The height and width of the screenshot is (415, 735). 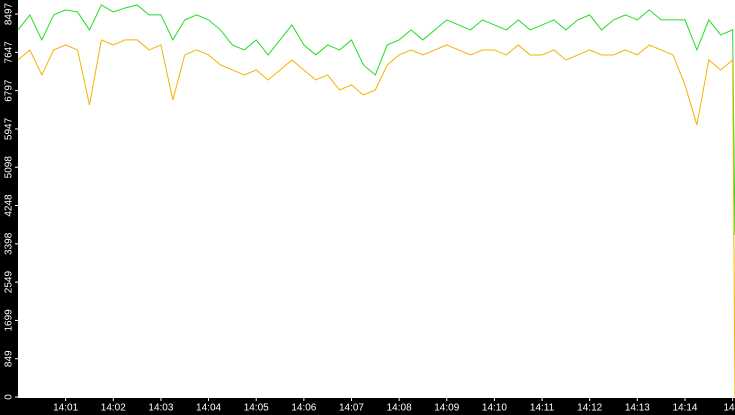 I want to click on x-tick-label: 14:10, so click(x=494, y=408).